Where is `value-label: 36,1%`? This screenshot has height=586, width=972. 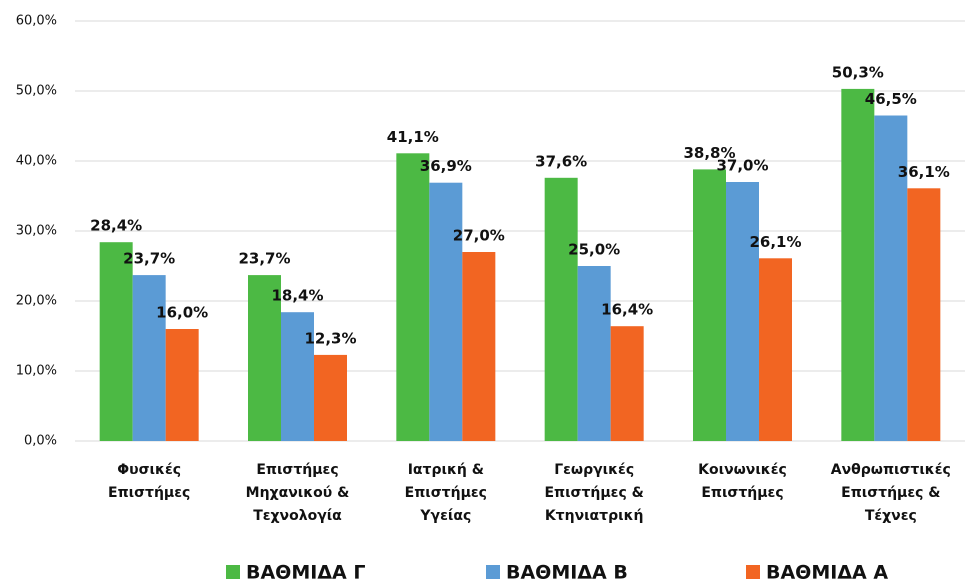
value-label: 36,1% is located at coordinates (924, 172).